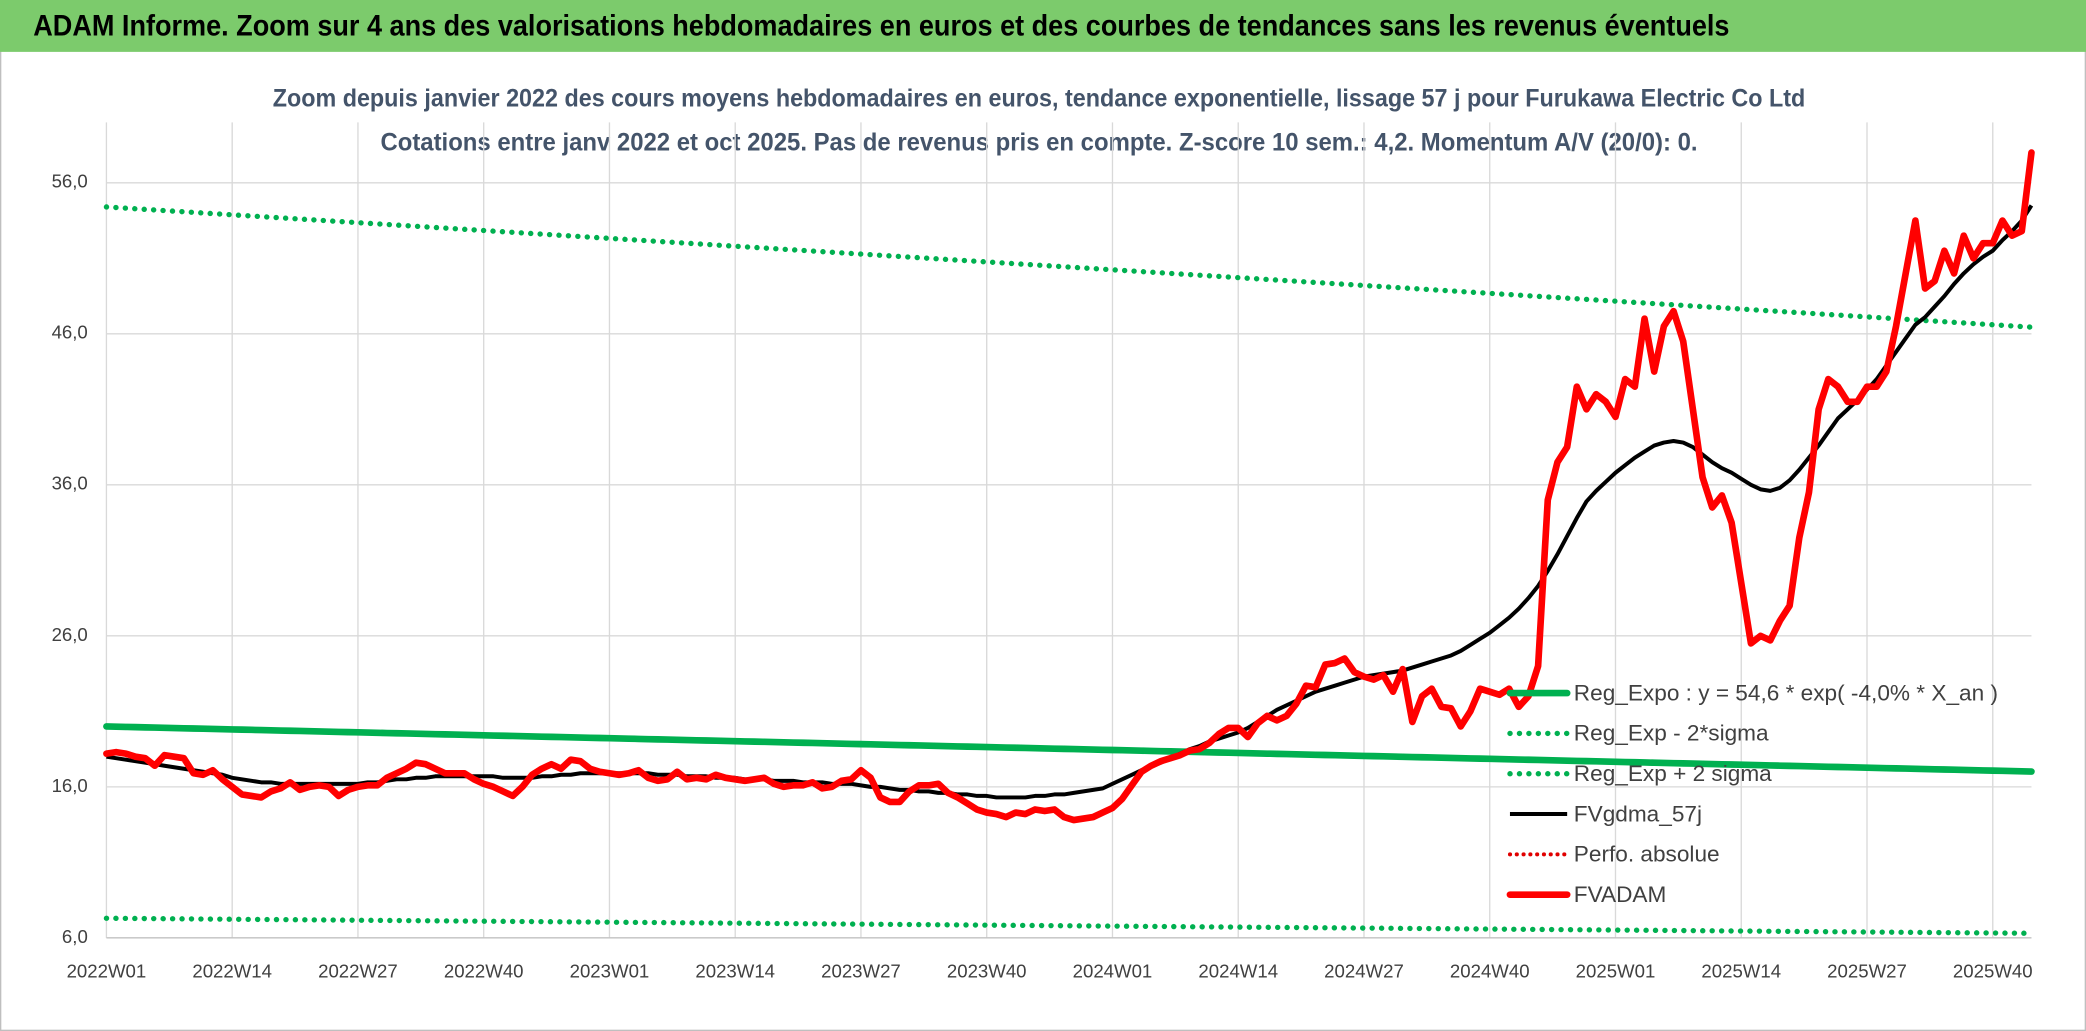  I want to click on y-tick-label: 26,0, so click(70, 634).